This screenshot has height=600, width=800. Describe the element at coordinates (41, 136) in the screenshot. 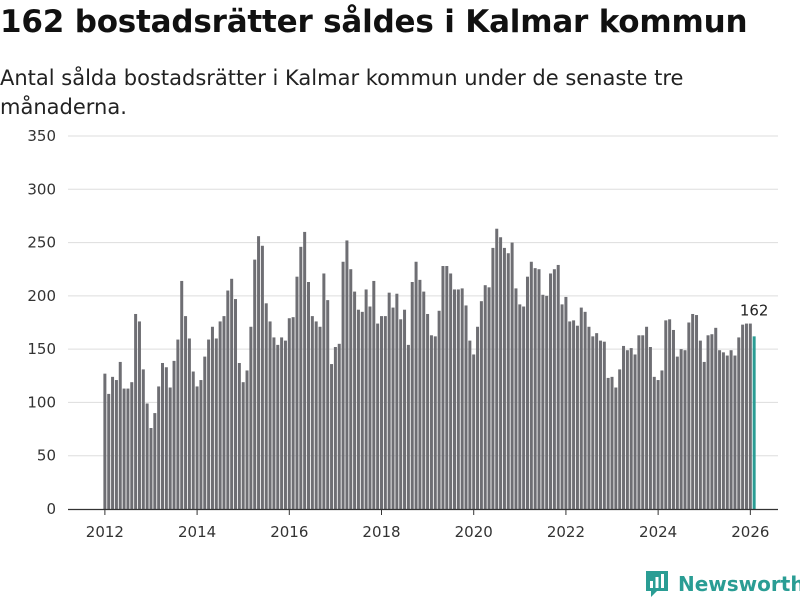

I see `y-tick-label: 350` at that location.